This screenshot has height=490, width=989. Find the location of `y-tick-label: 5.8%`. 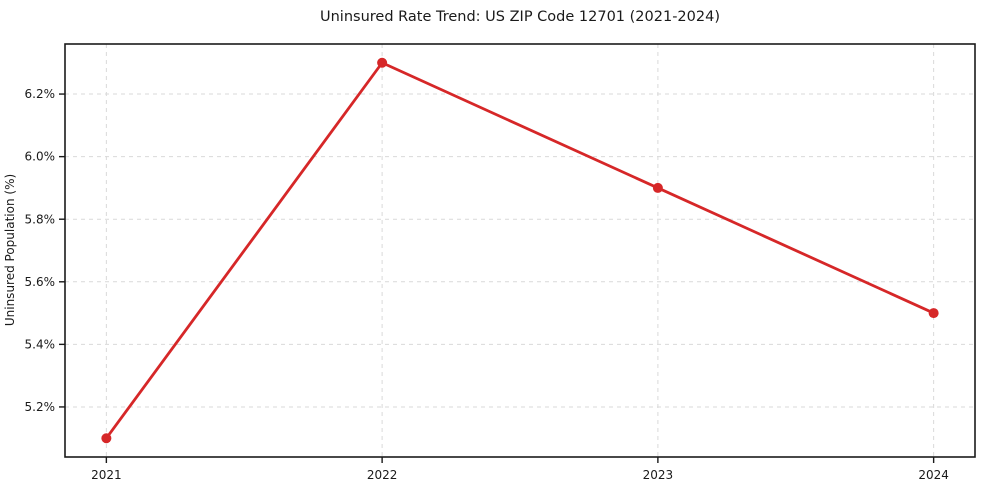

y-tick-label: 5.8% is located at coordinates (40, 219).